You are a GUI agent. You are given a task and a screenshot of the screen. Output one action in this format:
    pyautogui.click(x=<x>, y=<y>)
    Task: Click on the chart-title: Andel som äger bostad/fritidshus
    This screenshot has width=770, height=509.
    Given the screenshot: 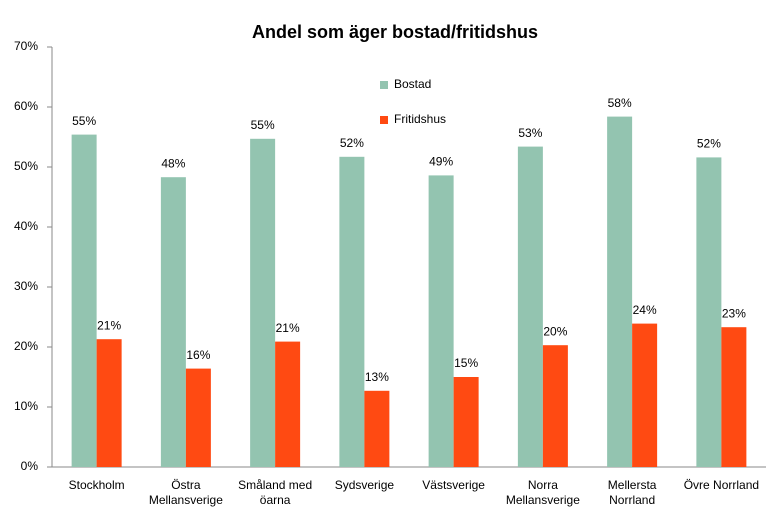 What is the action you would take?
    pyautogui.click(x=395, y=32)
    